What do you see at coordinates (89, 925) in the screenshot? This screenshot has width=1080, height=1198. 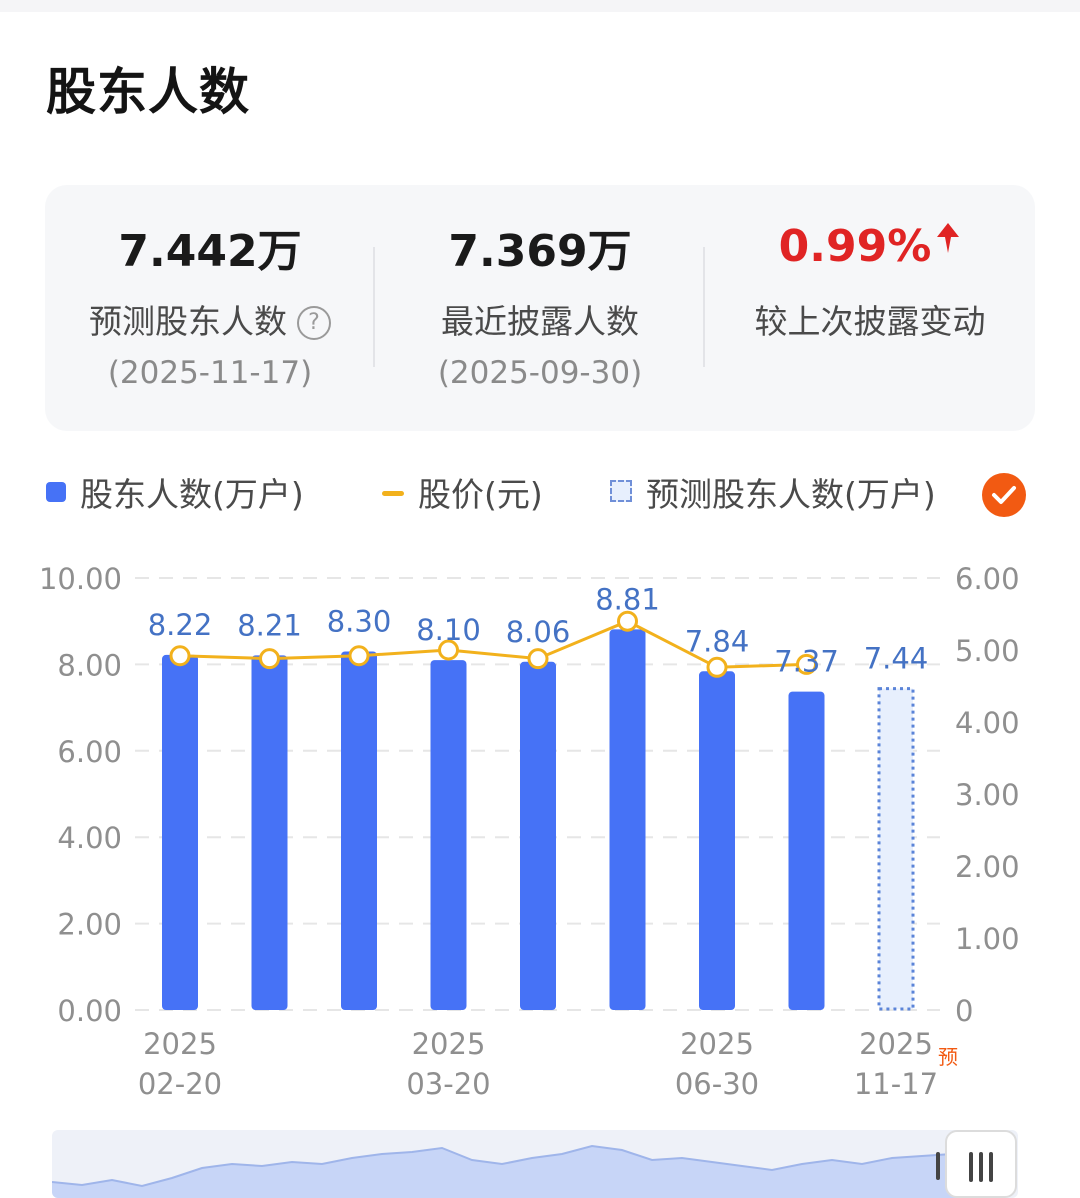 I see `y-left-tick-label: 2.00` at bounding box center [89, 925].